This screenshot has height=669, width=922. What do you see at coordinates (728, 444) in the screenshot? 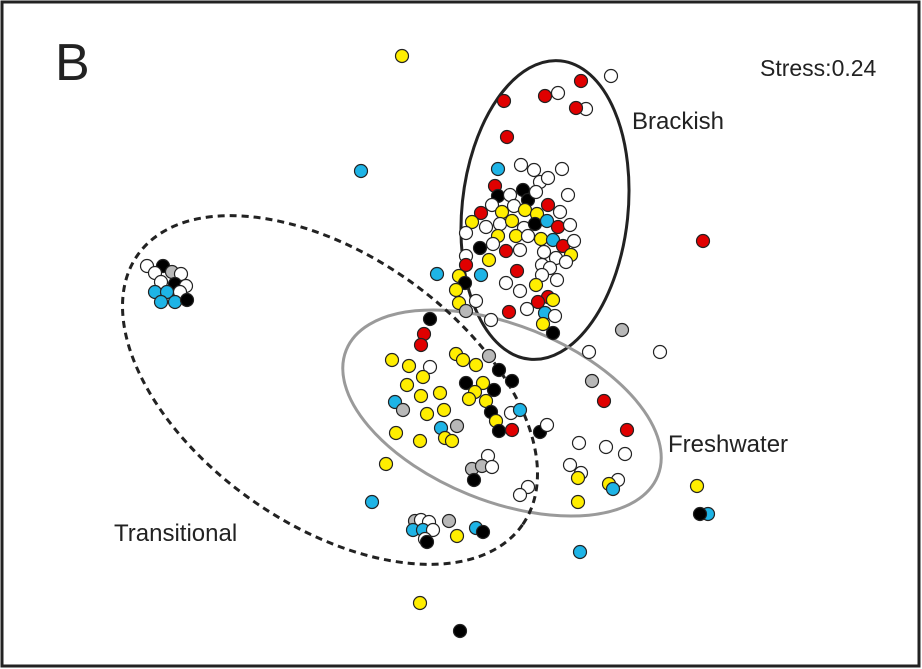
I see `group-label-freshwater: Freshwater` at bounding box center [728, 444].